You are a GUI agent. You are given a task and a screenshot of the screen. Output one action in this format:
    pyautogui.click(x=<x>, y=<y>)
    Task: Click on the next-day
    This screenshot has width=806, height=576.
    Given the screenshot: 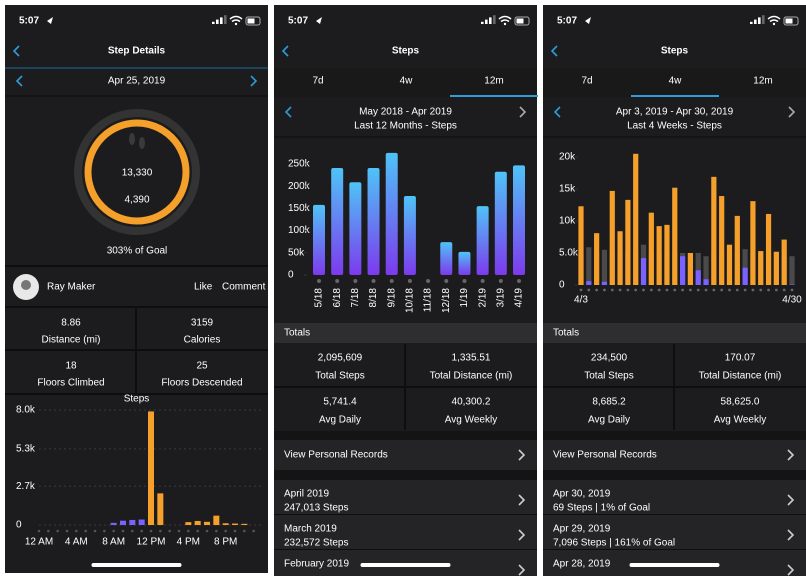 What is the action you would take?
    pyautogui.click(x=254, y=81)
    